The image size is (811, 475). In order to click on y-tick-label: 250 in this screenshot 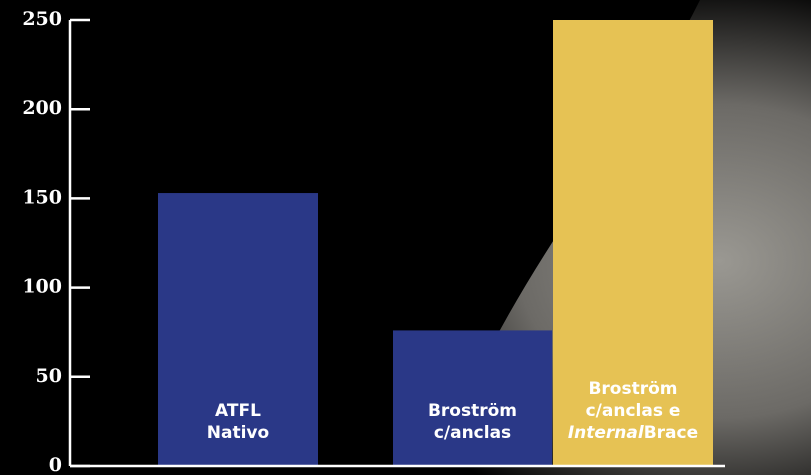, I will do `click(42, 19)`.